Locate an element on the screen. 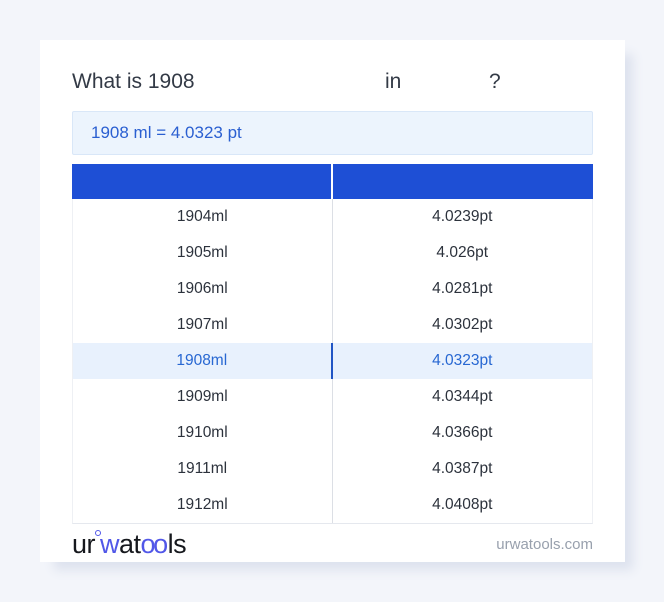  pt-value-cell: 4.0302pt is located at coordinates (462, 324).